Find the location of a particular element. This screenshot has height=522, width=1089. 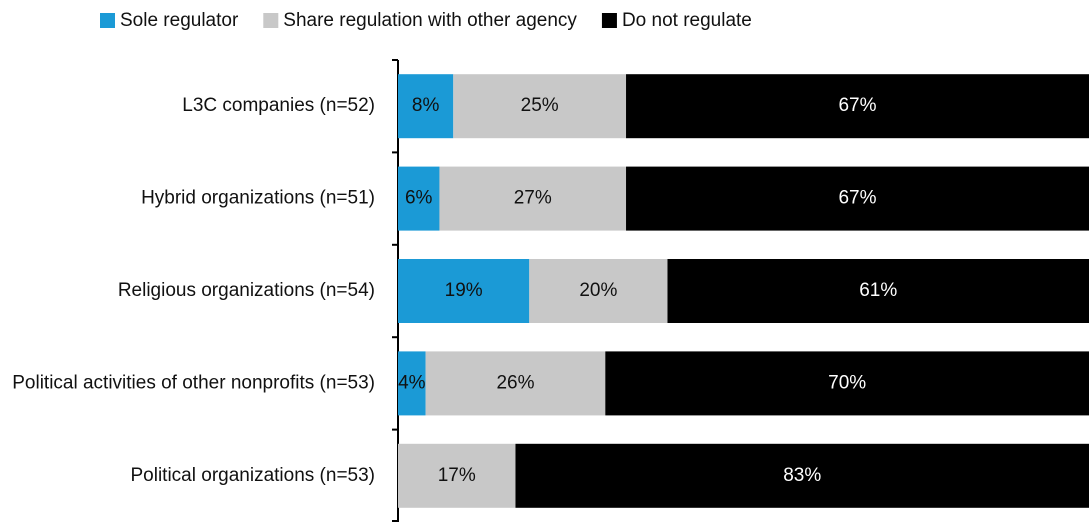

legend-label: Share regulation with other agency is located at coordinates (430, 20).